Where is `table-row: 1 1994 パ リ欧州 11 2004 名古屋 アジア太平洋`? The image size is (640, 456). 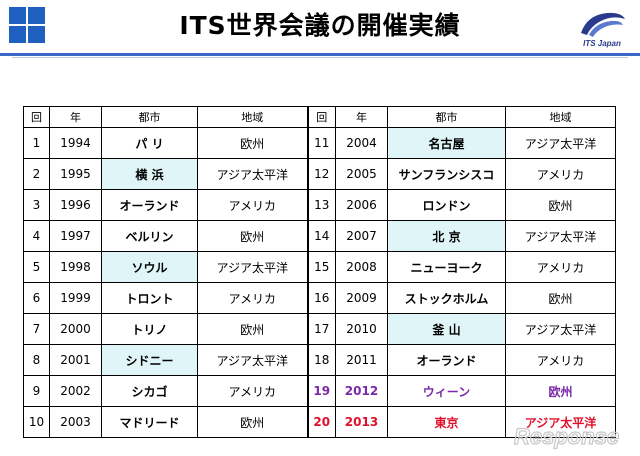 table-row: 1 1994 パ リ欧州 11 2004 名古屋 アジア太平洋 is located at coordinates (319, 143).